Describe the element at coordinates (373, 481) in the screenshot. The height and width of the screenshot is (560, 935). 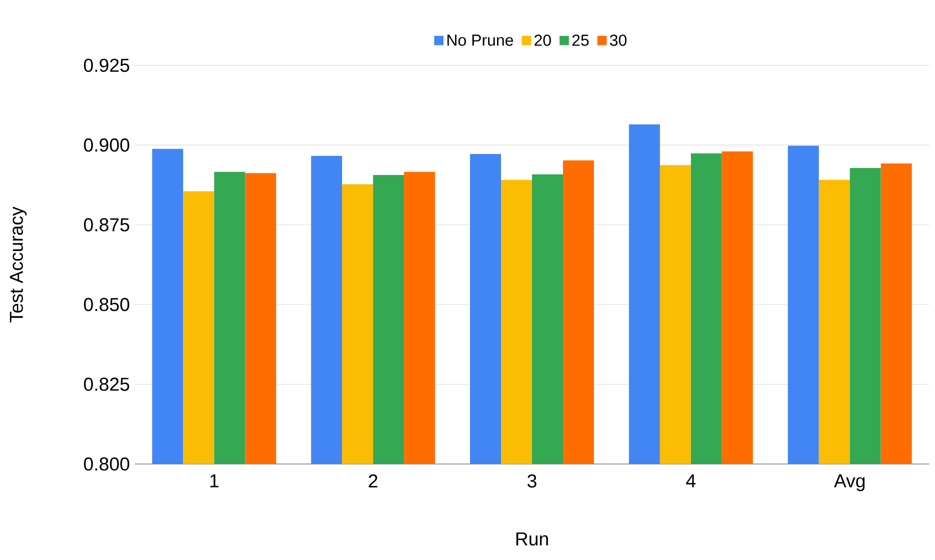
I see `x-tick-label: 2` at that location.